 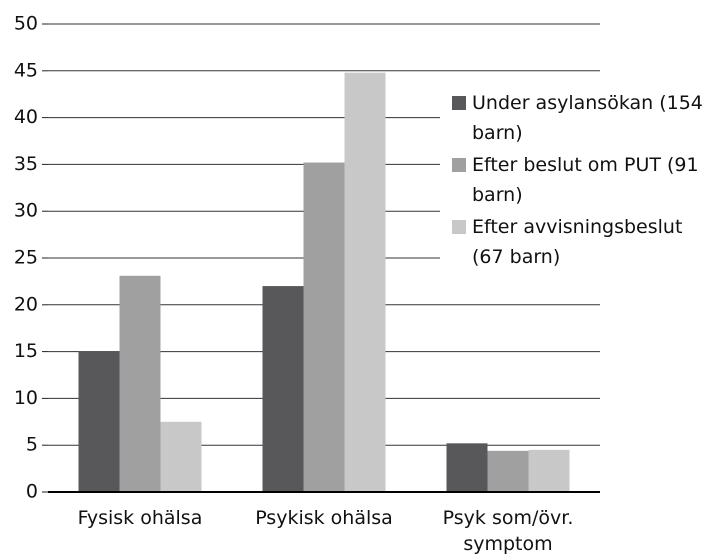 I want to click on y-tick-label: 10, so click(x=26, y=398).